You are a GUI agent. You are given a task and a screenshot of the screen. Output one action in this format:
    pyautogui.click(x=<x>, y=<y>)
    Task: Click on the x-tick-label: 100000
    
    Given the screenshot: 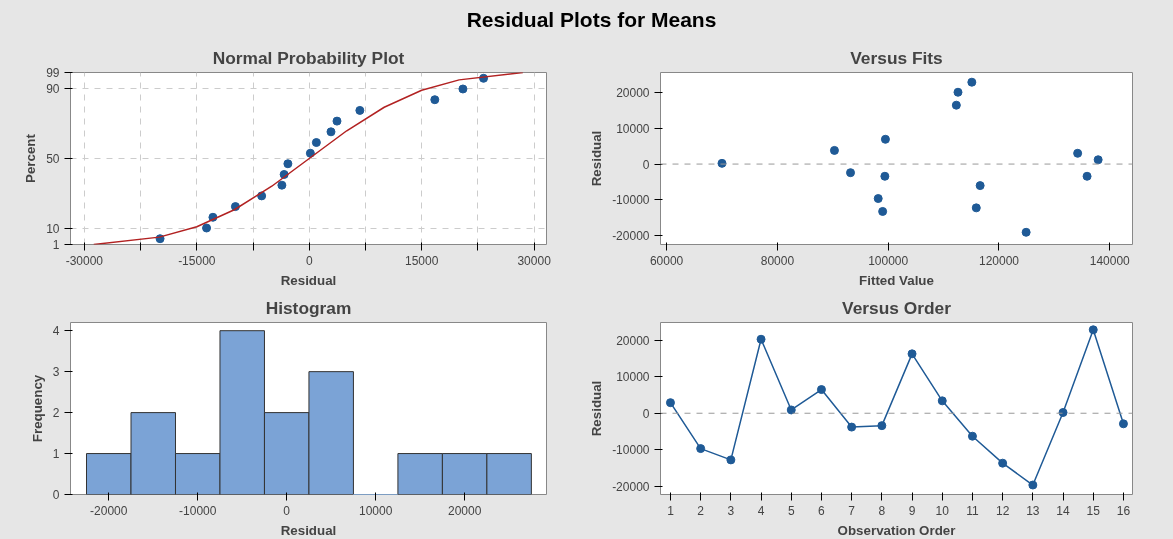 What is the action you would take?
    pyautogui.click(x=888, y=260)
    